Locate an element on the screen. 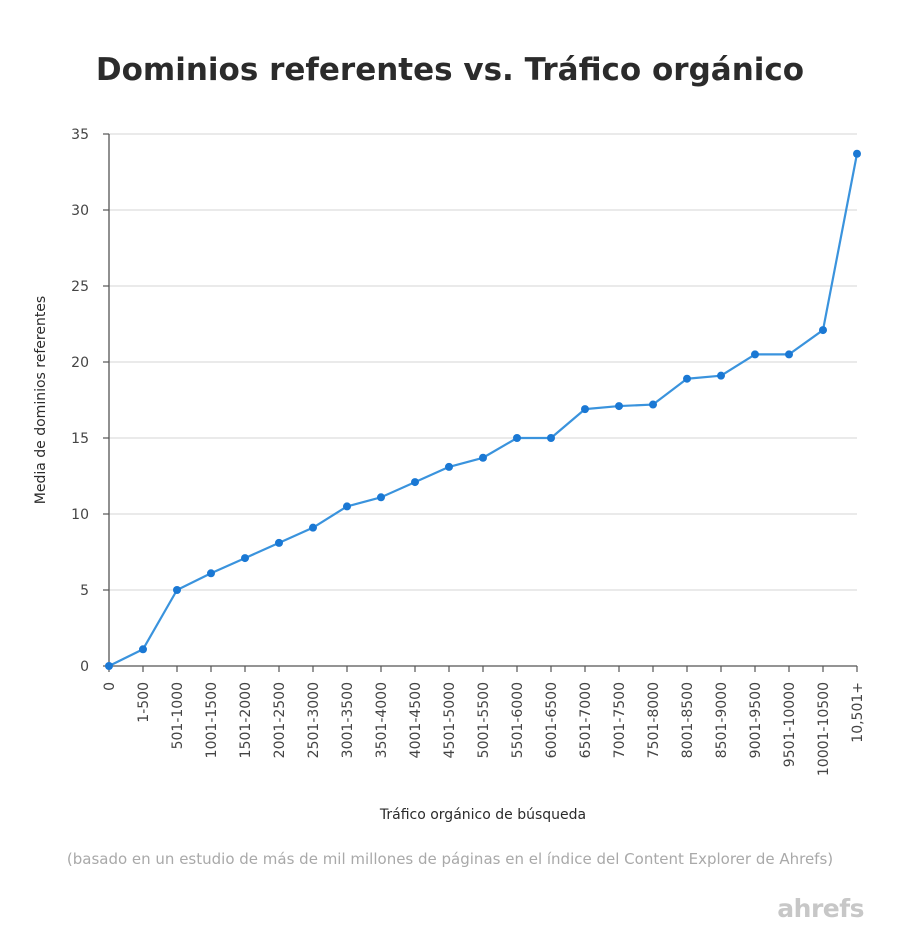 The image size is (900, 948). x-tick-label: 7501-8000 is located at coordinates (654, 720).